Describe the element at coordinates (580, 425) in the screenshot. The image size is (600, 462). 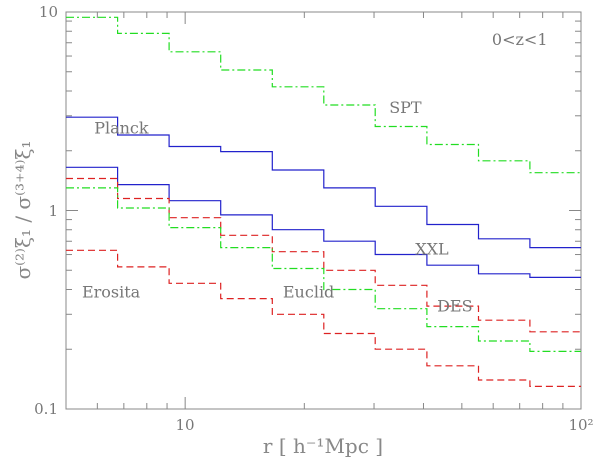
I see `x-tick-label-100: 10²` at that location.